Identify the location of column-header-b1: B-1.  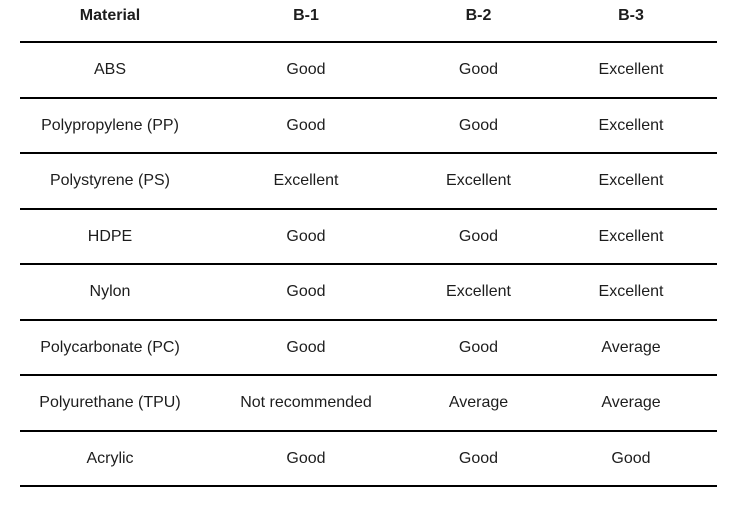
(306, 21).